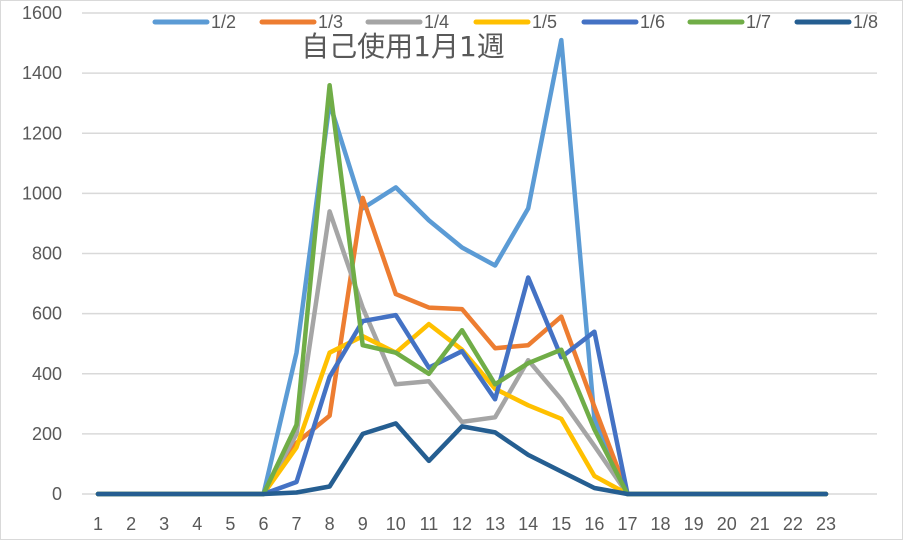 The width and height of the screenshot is (903, 540). I want to click on legend: 1/2 1/3 1/4 1/5 1/6 1/7 1/8, so click(515, 22).